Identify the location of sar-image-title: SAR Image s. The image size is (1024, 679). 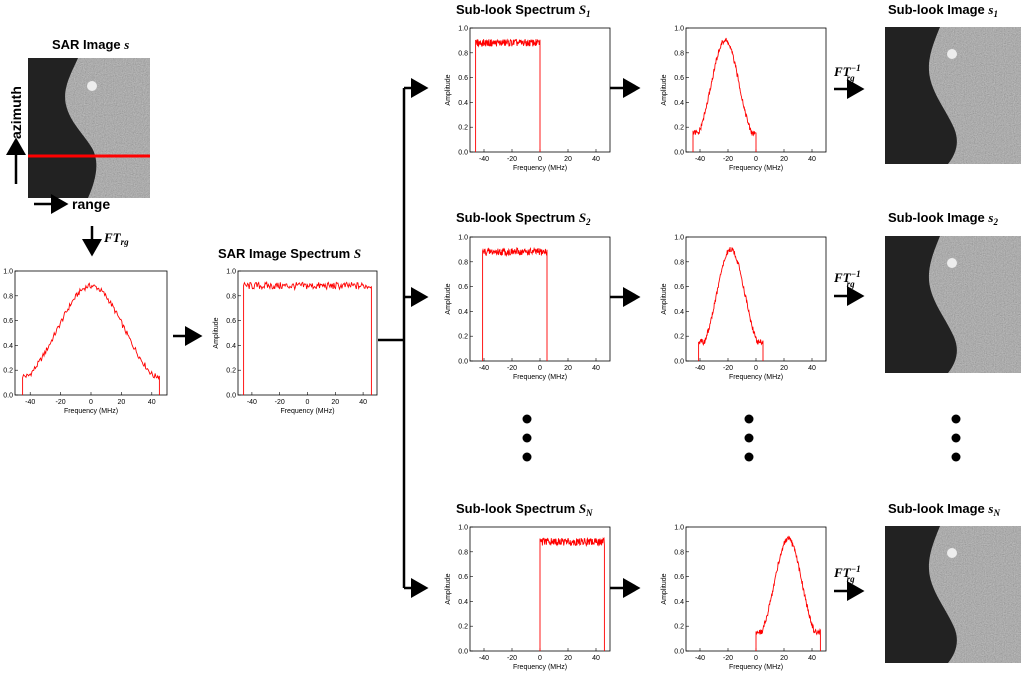
(90, 44).